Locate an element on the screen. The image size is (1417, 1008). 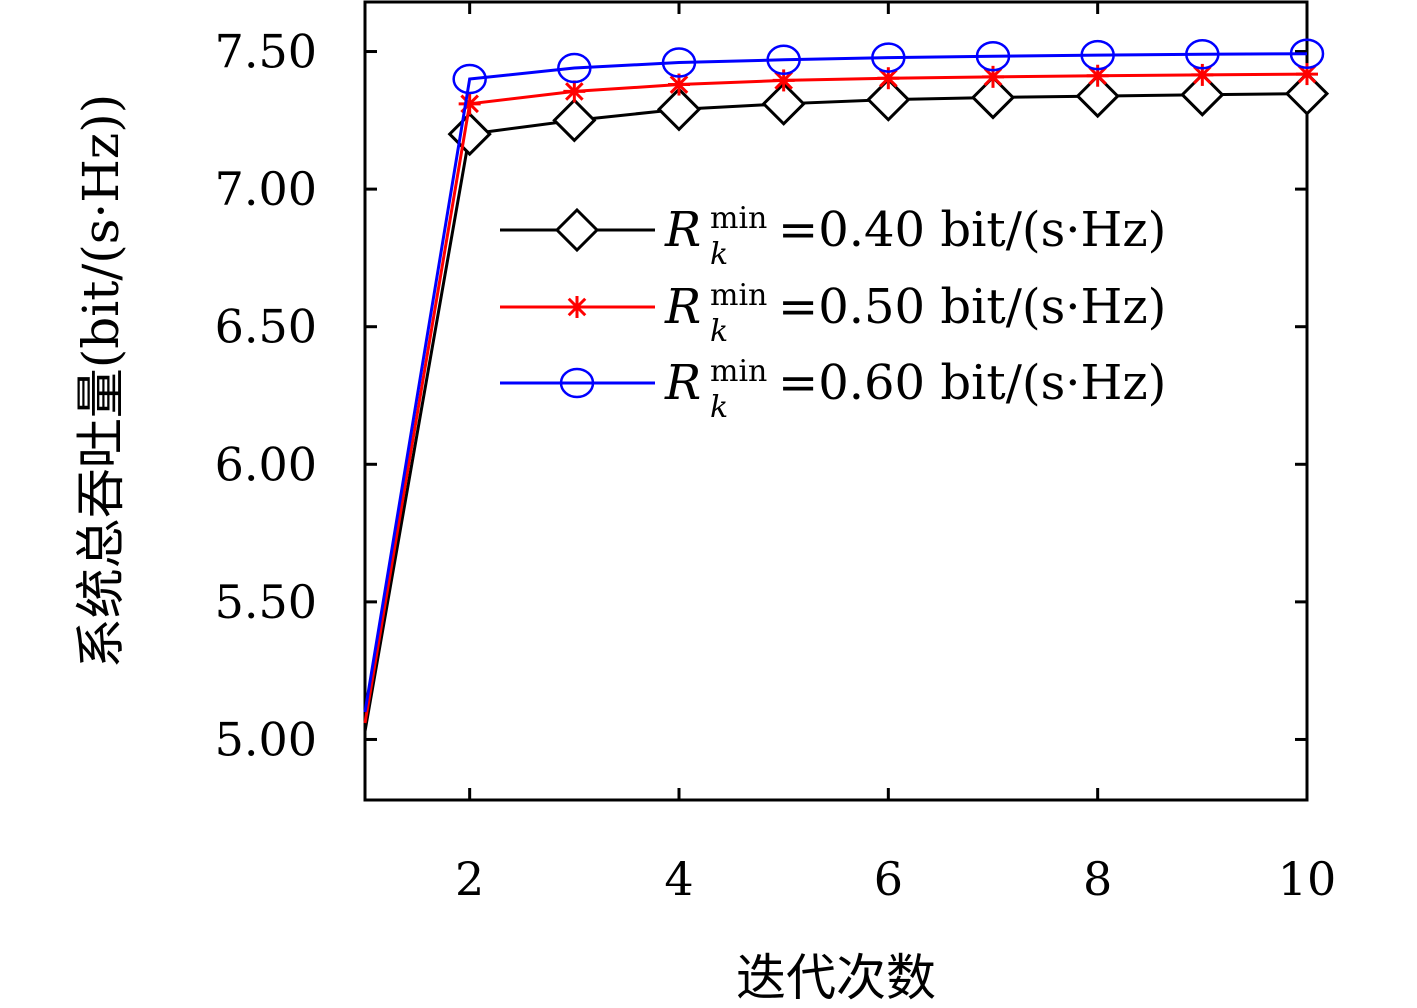
x-axis-label: 迭代次数 is located at coordinates (836, 978).